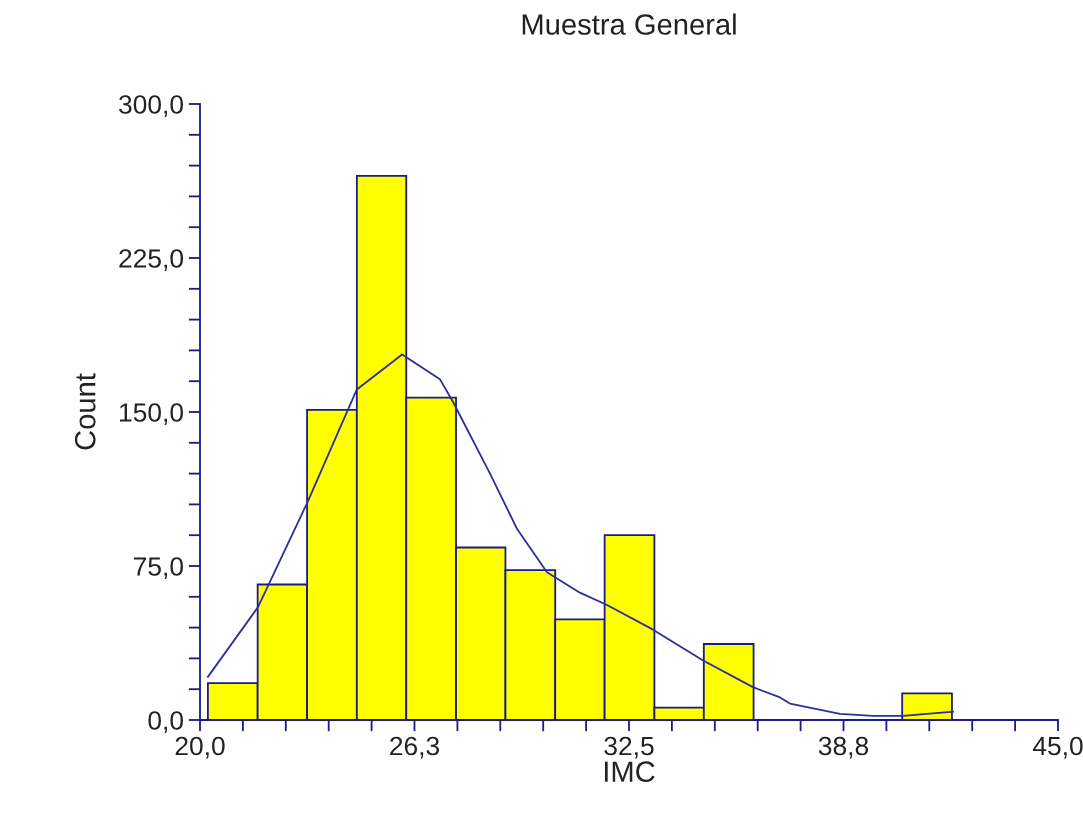 The width and height of the screenshot is (1083, 819). Describe the element at coordinates (415, 747) in the screenshot. I see `x-tick-label: 26,3` at that location.